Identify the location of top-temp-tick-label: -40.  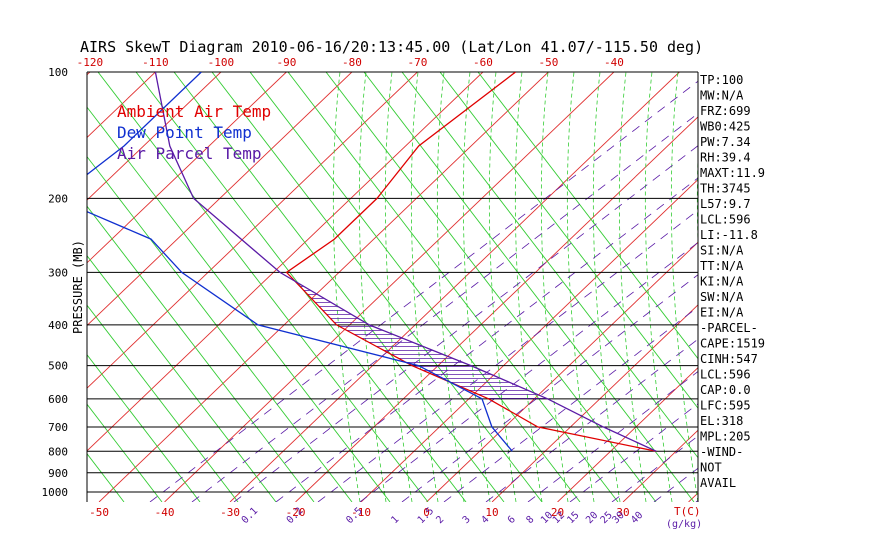
(614, 62).